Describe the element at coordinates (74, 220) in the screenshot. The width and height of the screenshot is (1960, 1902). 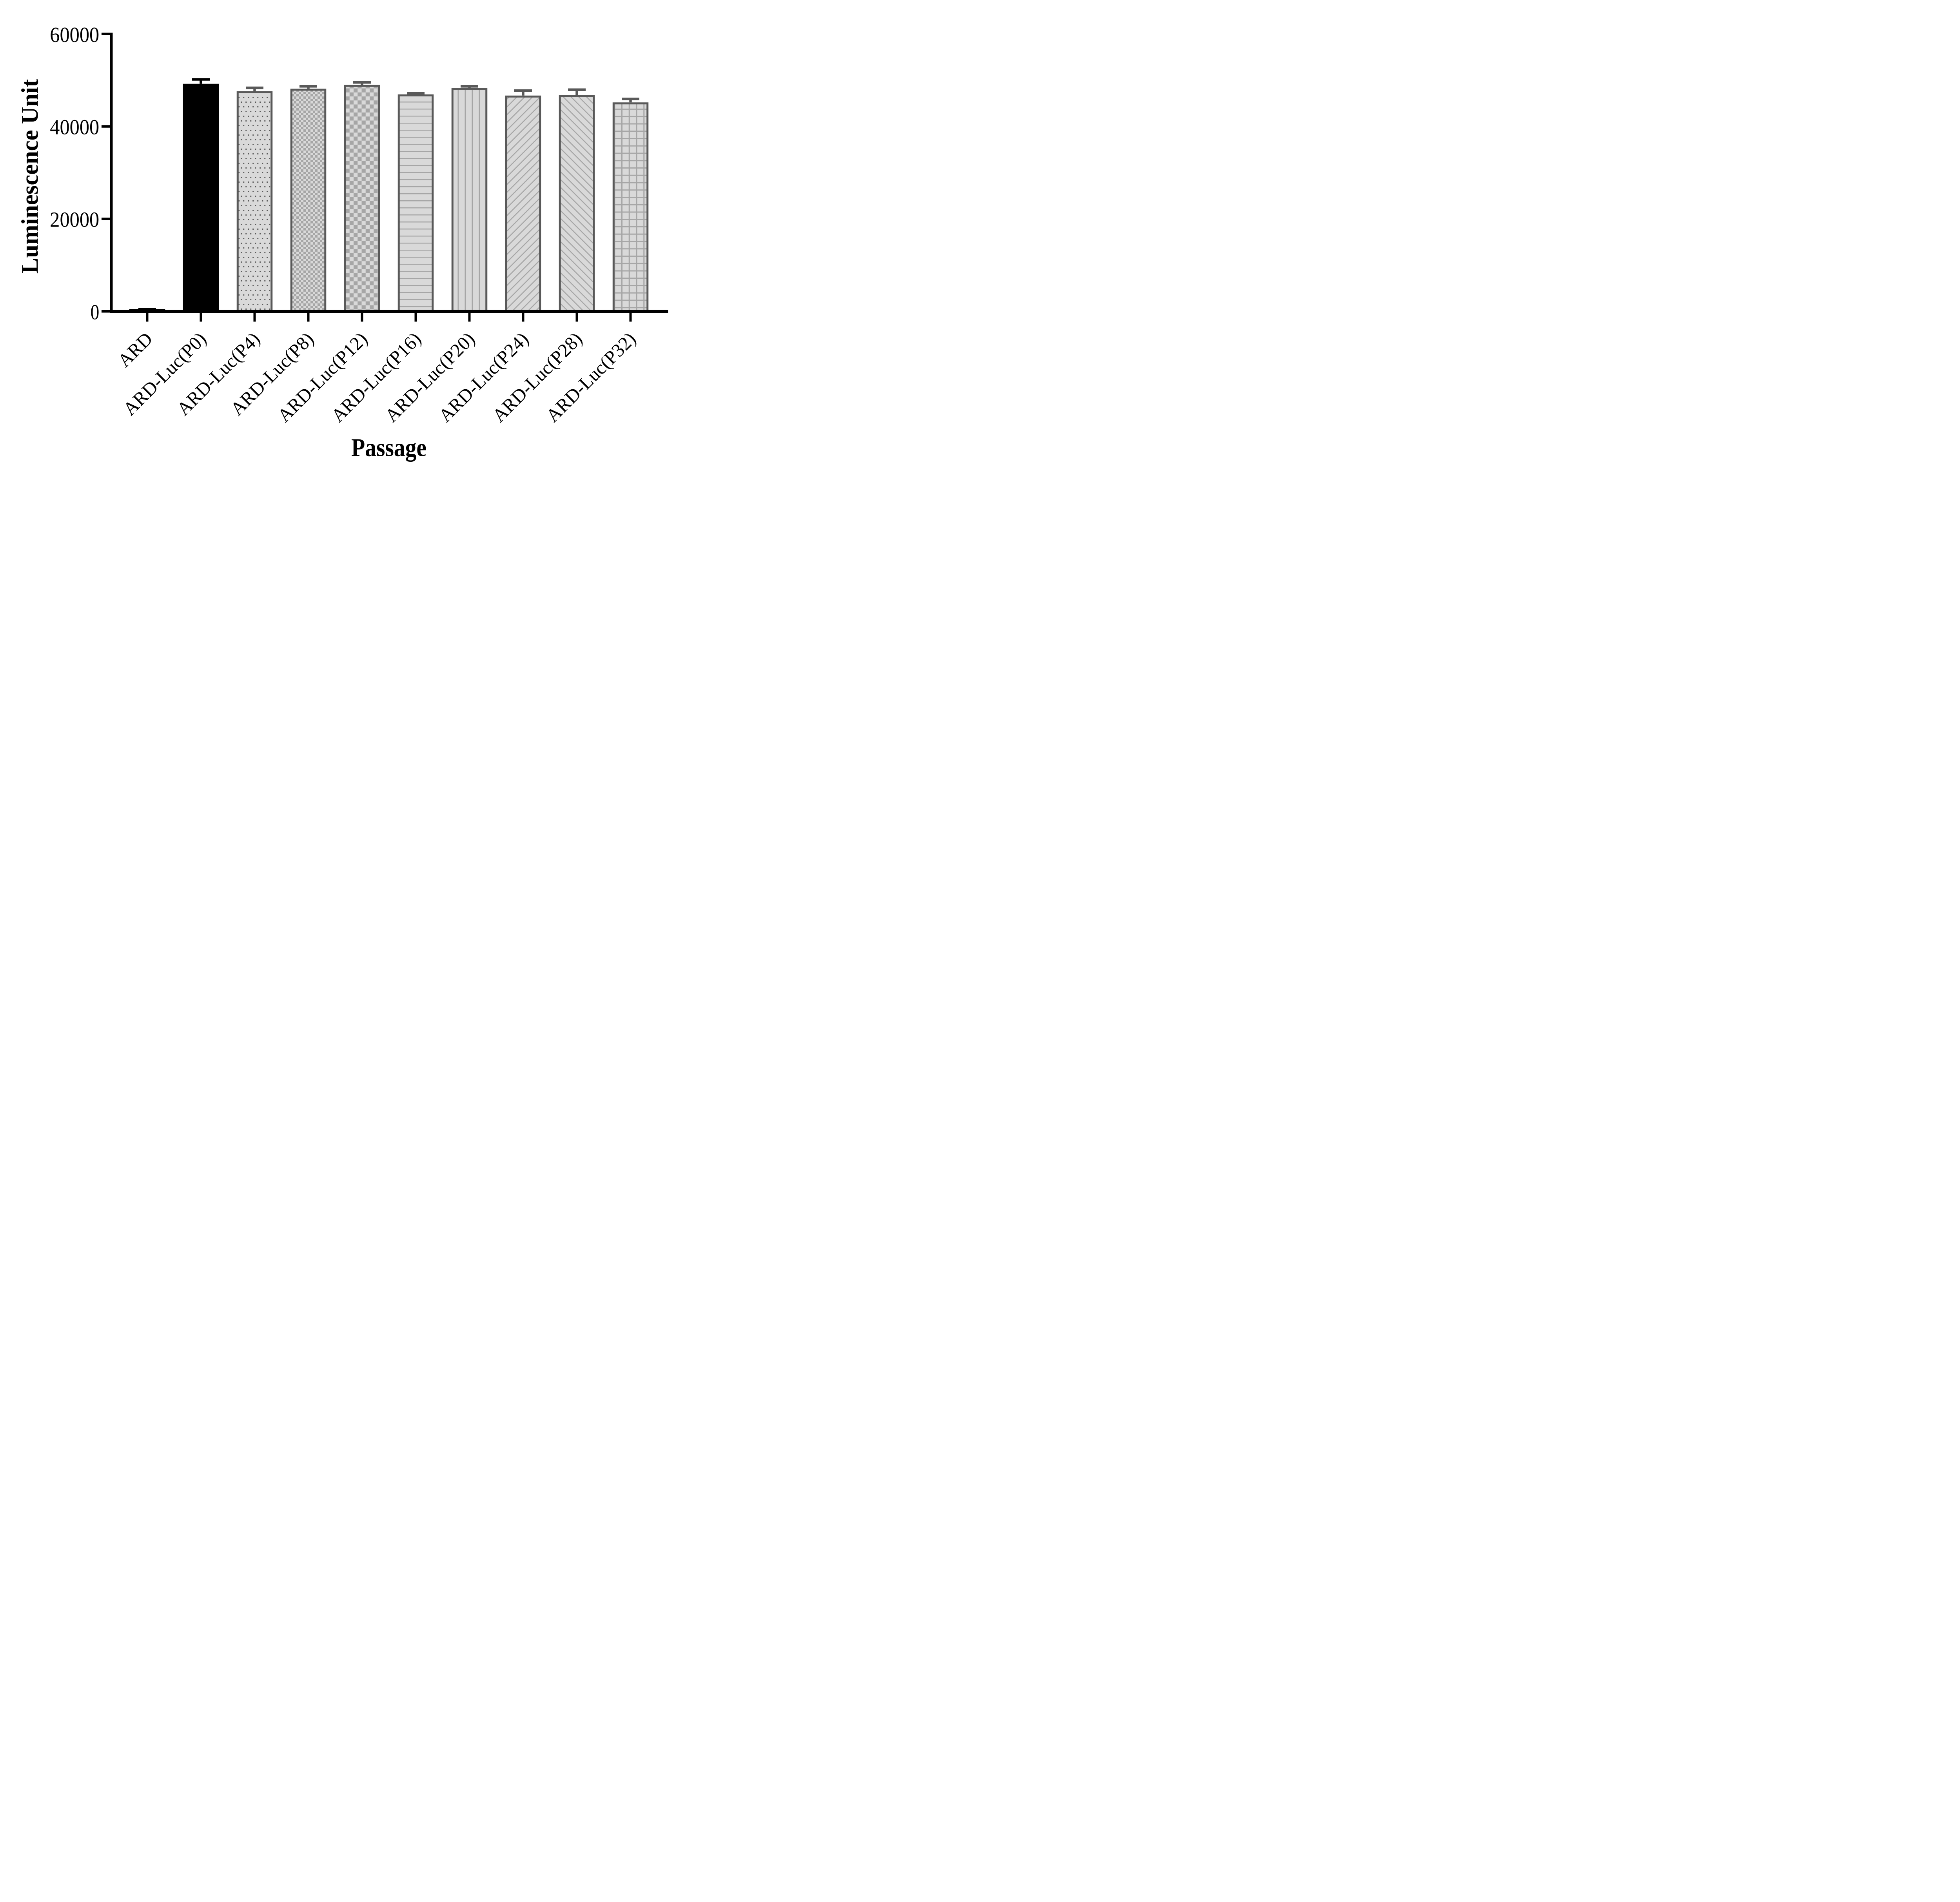
I see `svg-text: 20000` at that location.